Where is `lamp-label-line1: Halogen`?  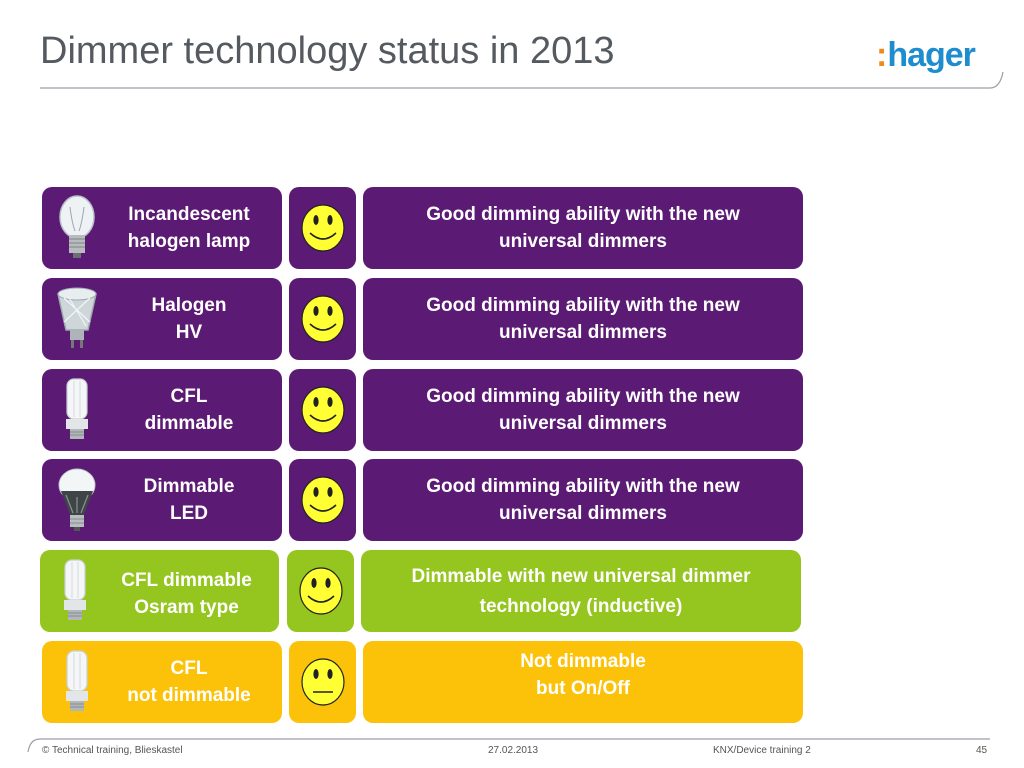
lamp-label-line1: Halogen is located at coordinates (189, 305).